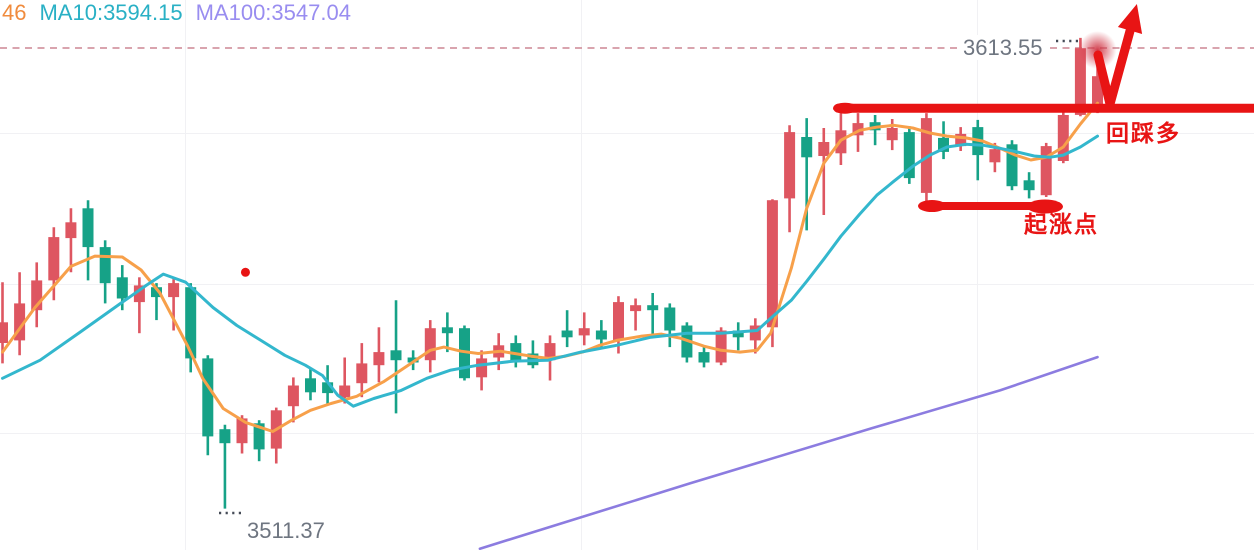  What do you see at coordinates (111, 12) in the screenshot?
I see `ma10-legend-label: MA10:3594.15` at bounding box center [111, 12].